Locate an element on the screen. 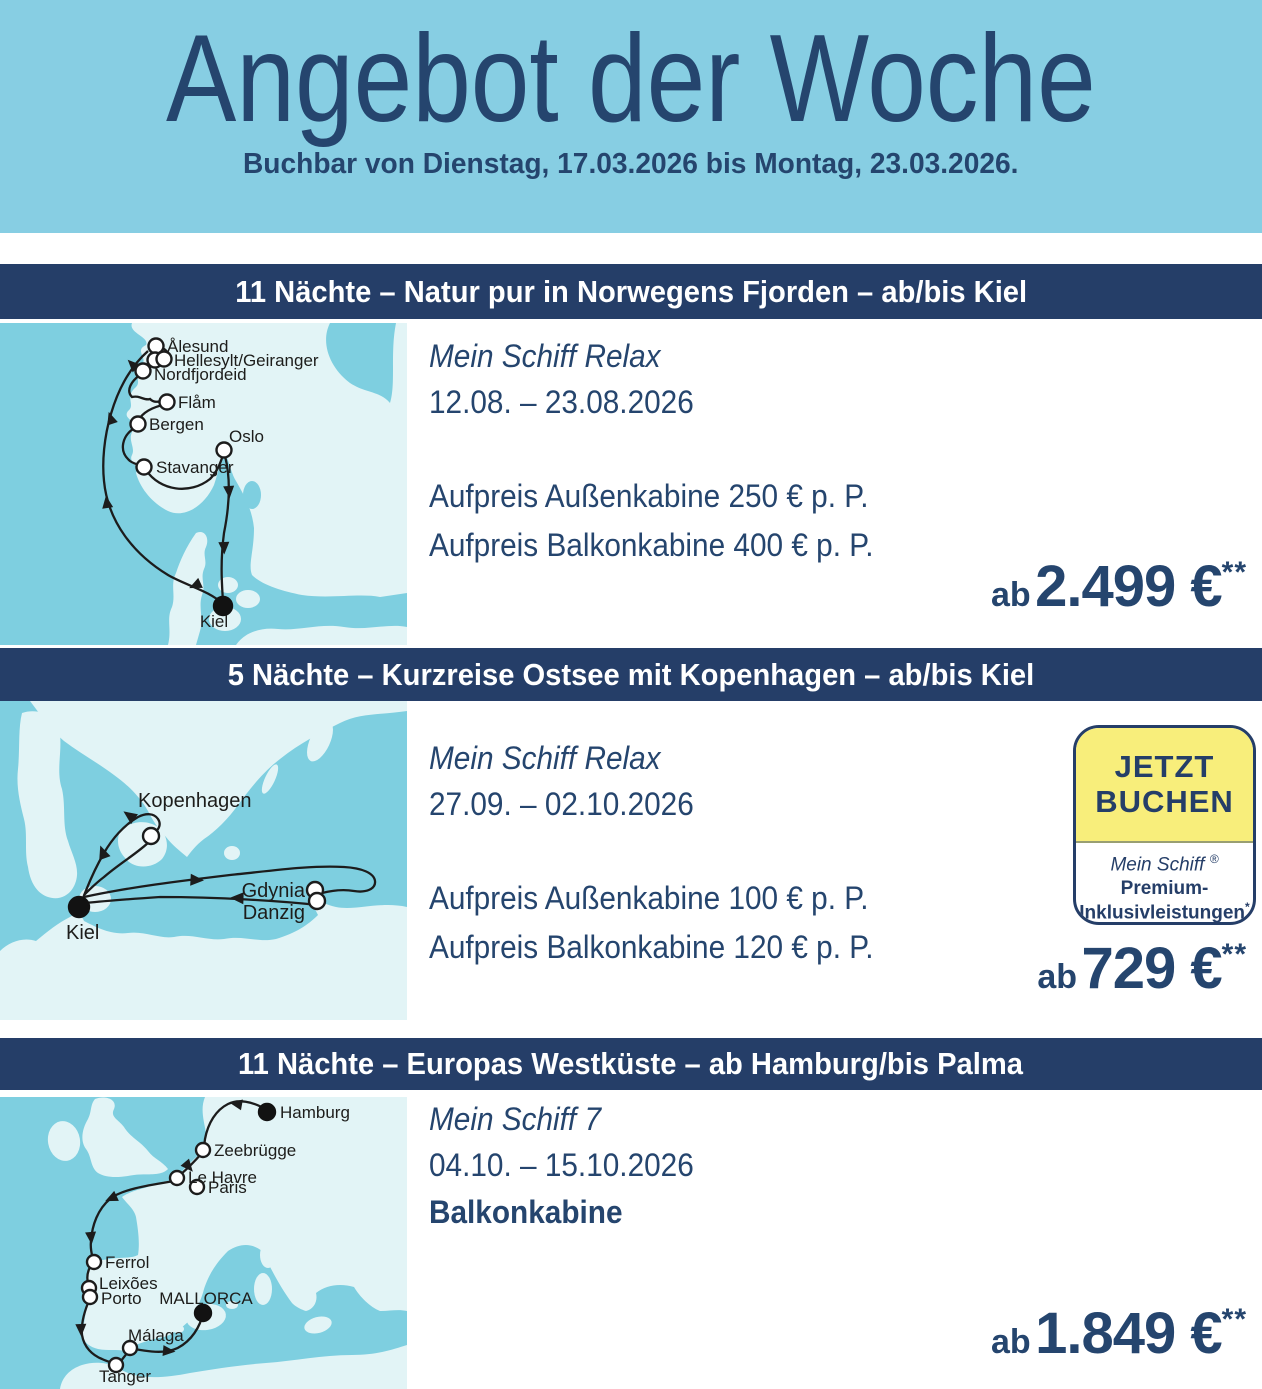  map-land-ireland is located at coordinates (64, 1141).